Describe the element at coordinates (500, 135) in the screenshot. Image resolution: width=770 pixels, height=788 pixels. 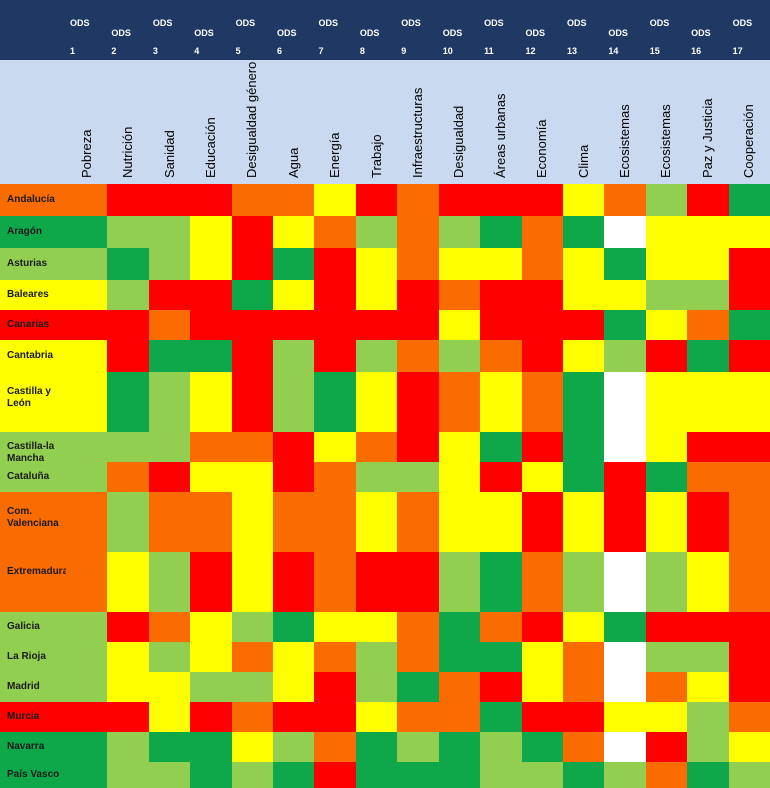
I see `goal-label-11: Áreas urbanas` at that location.